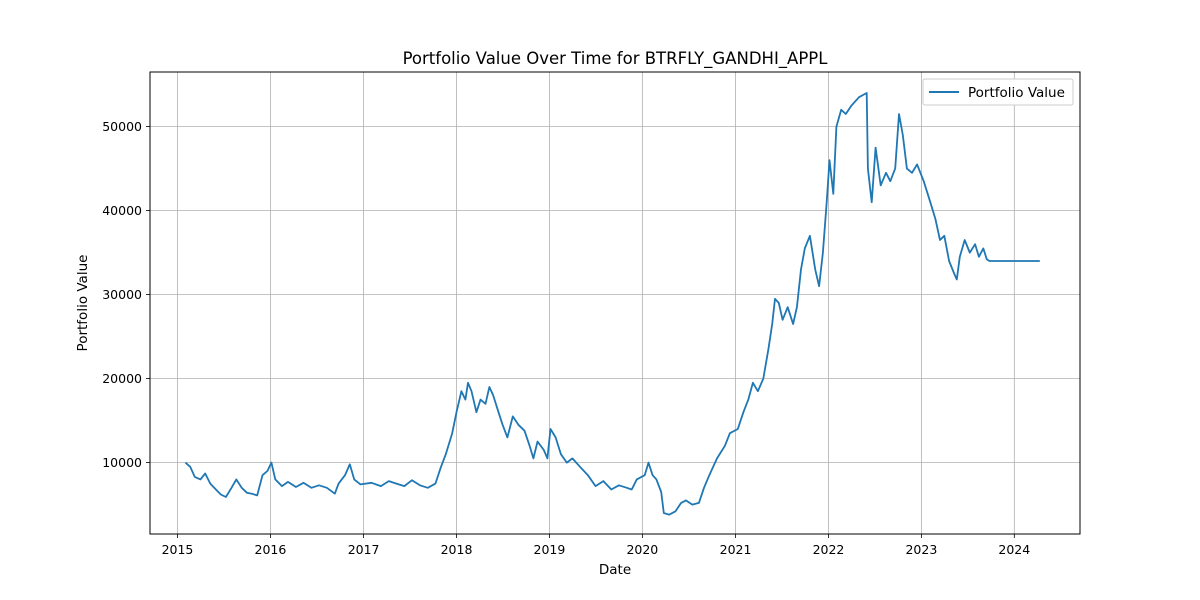  What do you see at coordinates (122, 126) in the screenshot?
I see `y-tick-label: 50000` at bounding box center [122, 126].